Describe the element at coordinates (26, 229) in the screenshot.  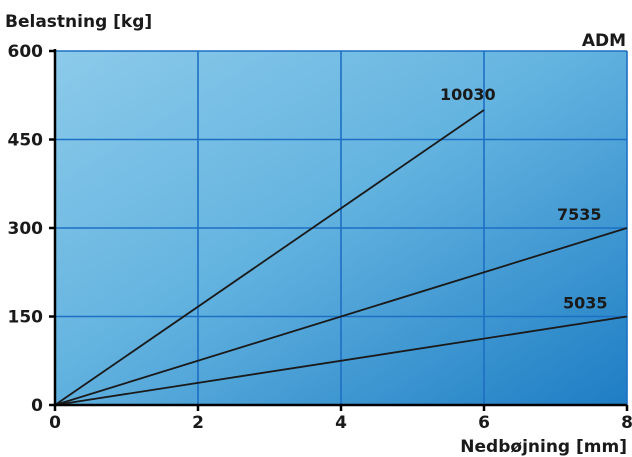
I see `y-tick-label: 300` at that location.